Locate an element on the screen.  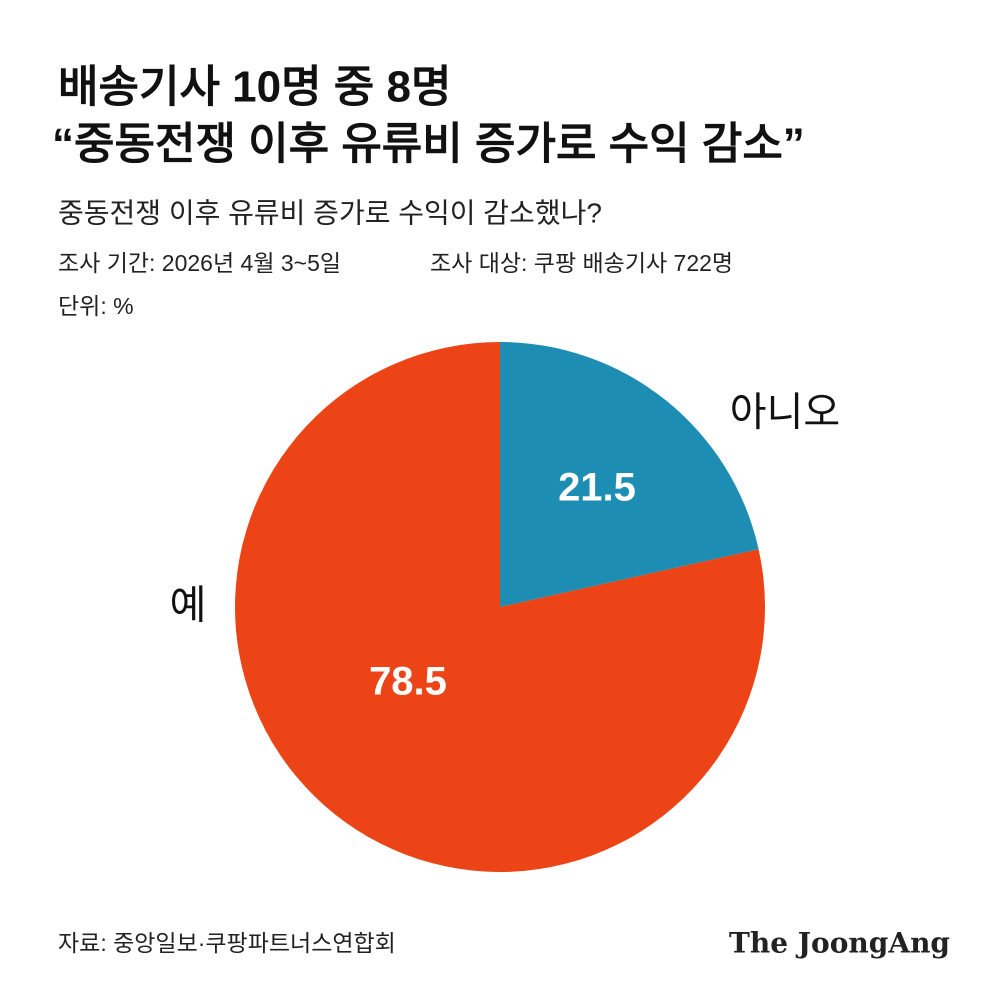
chart-title: 배송기사 10명 중 8명 is located at coordinates (254, 87).